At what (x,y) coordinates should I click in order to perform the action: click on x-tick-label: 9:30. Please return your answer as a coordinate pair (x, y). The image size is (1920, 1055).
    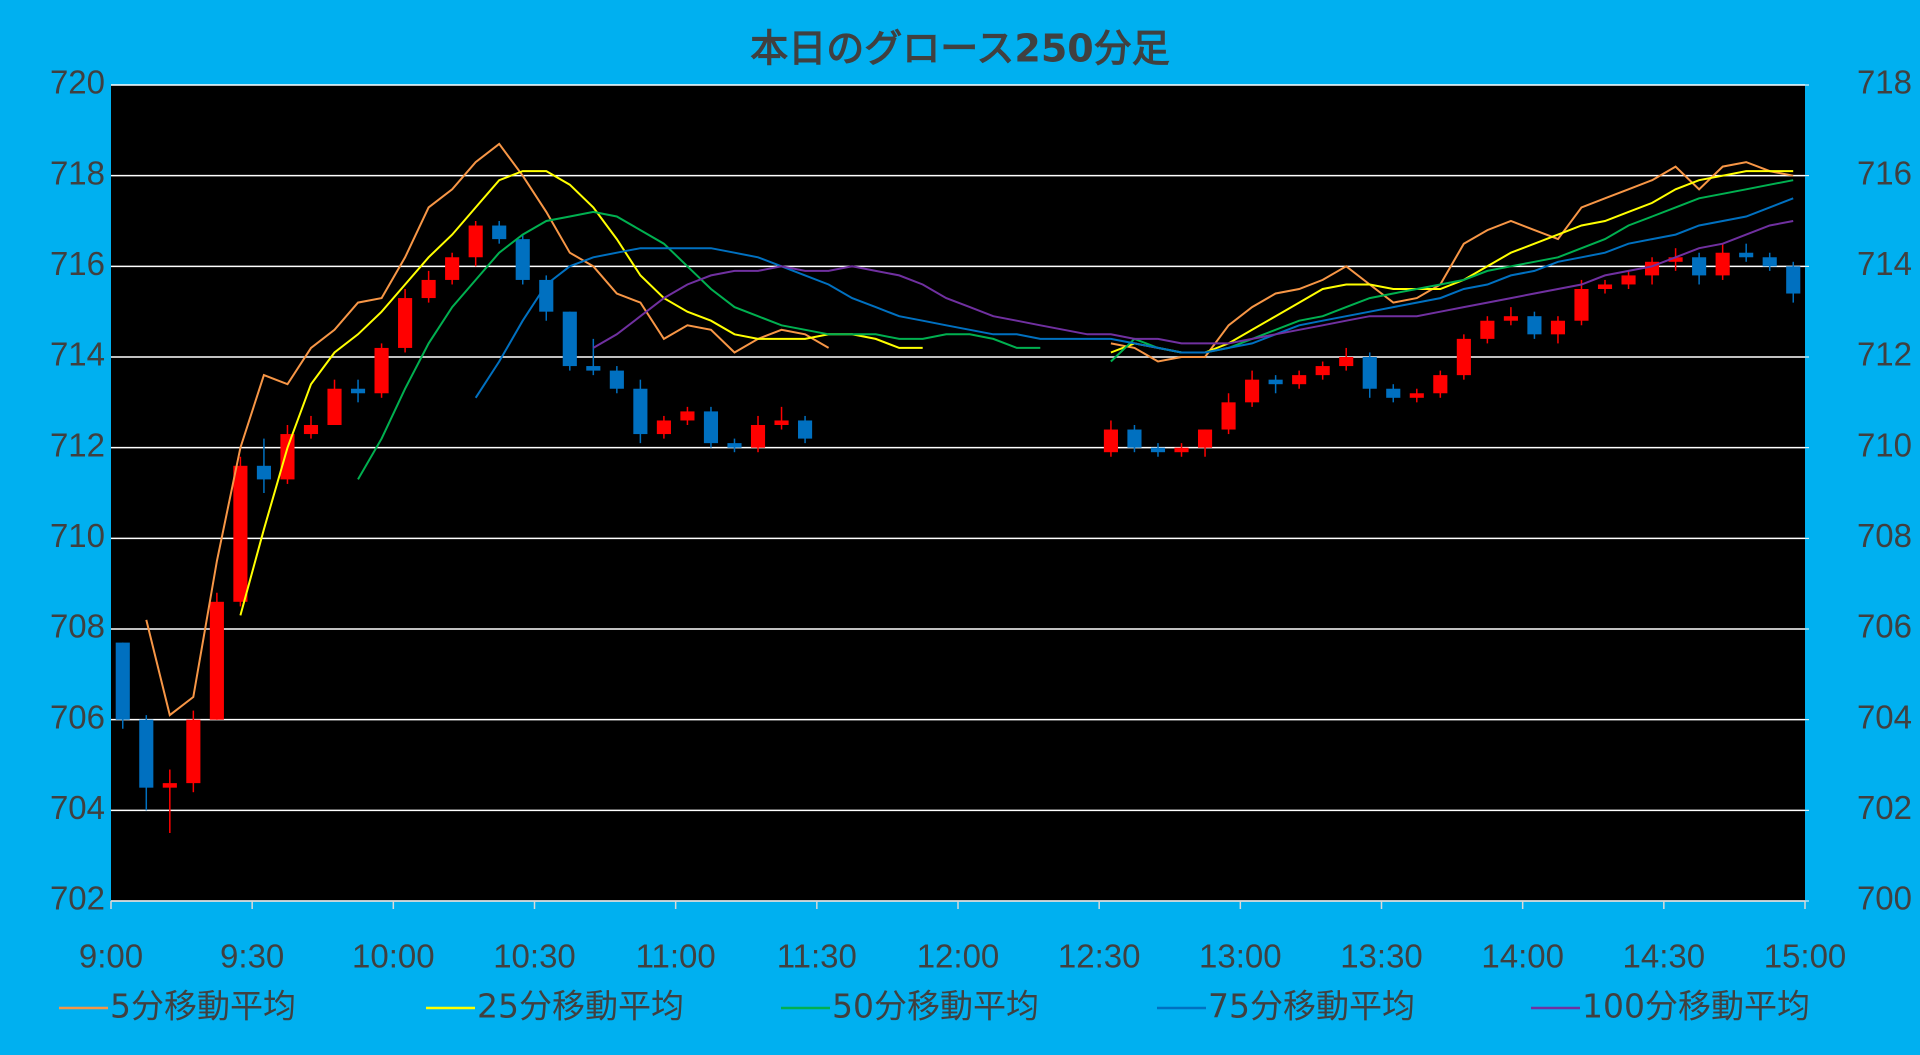
    Looking at the image, I should click on (252, 956).